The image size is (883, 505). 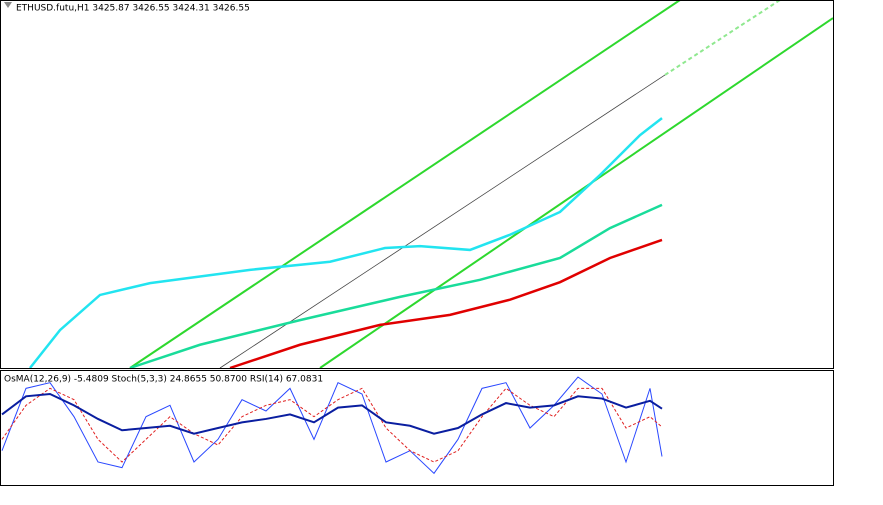 What do you see at coordinates (8, 5) in the screenshot?
I see `symbol-icon` at bounding box center [8, 5].